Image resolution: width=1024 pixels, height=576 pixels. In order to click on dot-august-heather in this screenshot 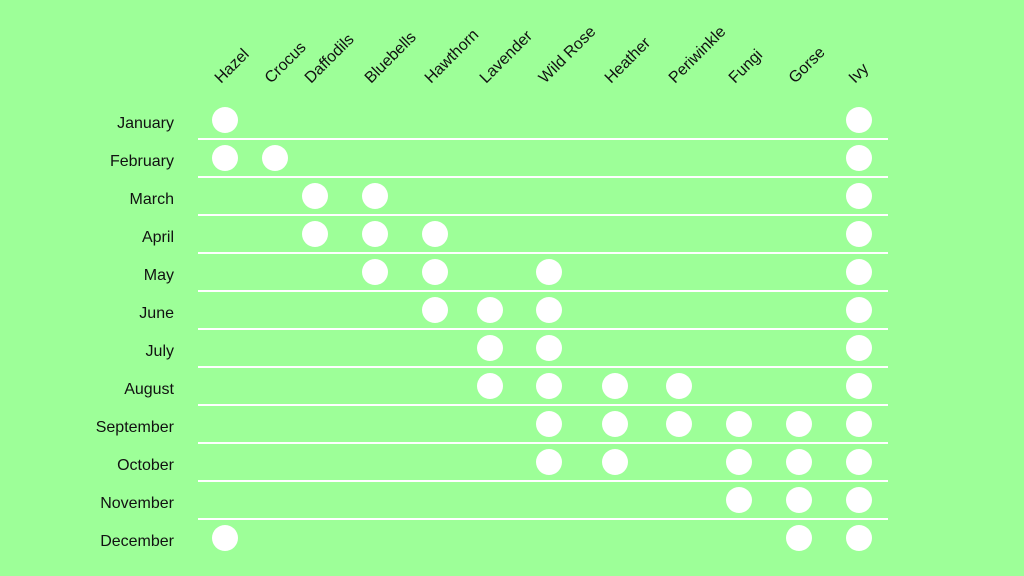, I will do `click(615, 386)`.